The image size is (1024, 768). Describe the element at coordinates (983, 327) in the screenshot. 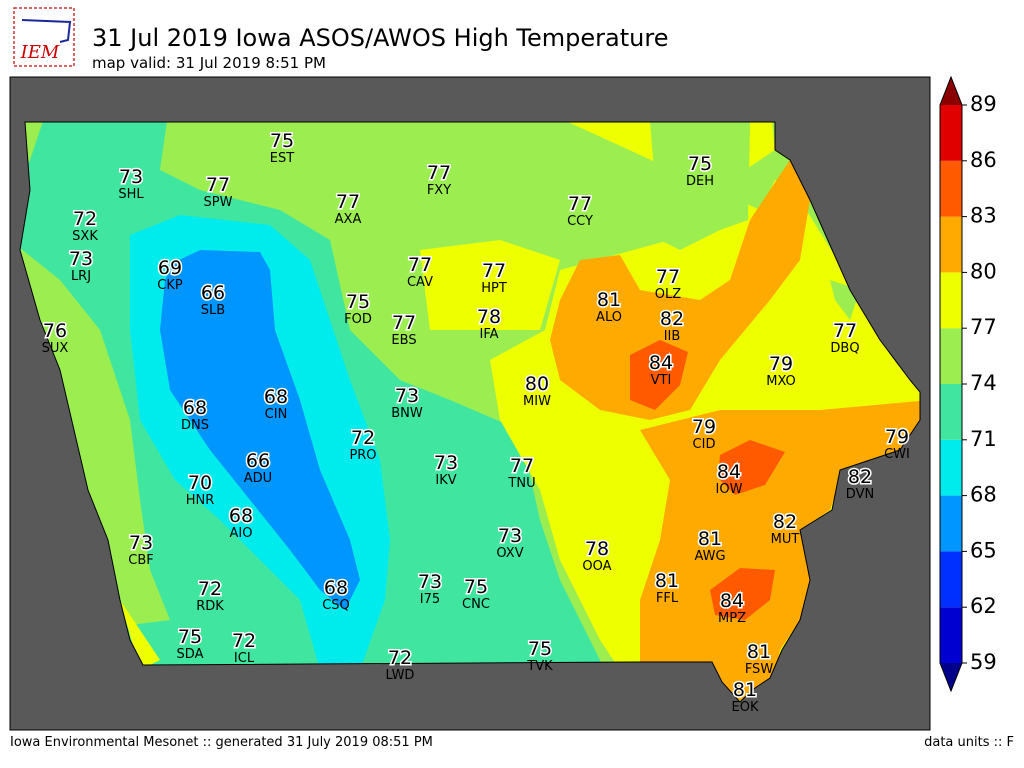

I see `colorbar-tick-label: 77` at that location.